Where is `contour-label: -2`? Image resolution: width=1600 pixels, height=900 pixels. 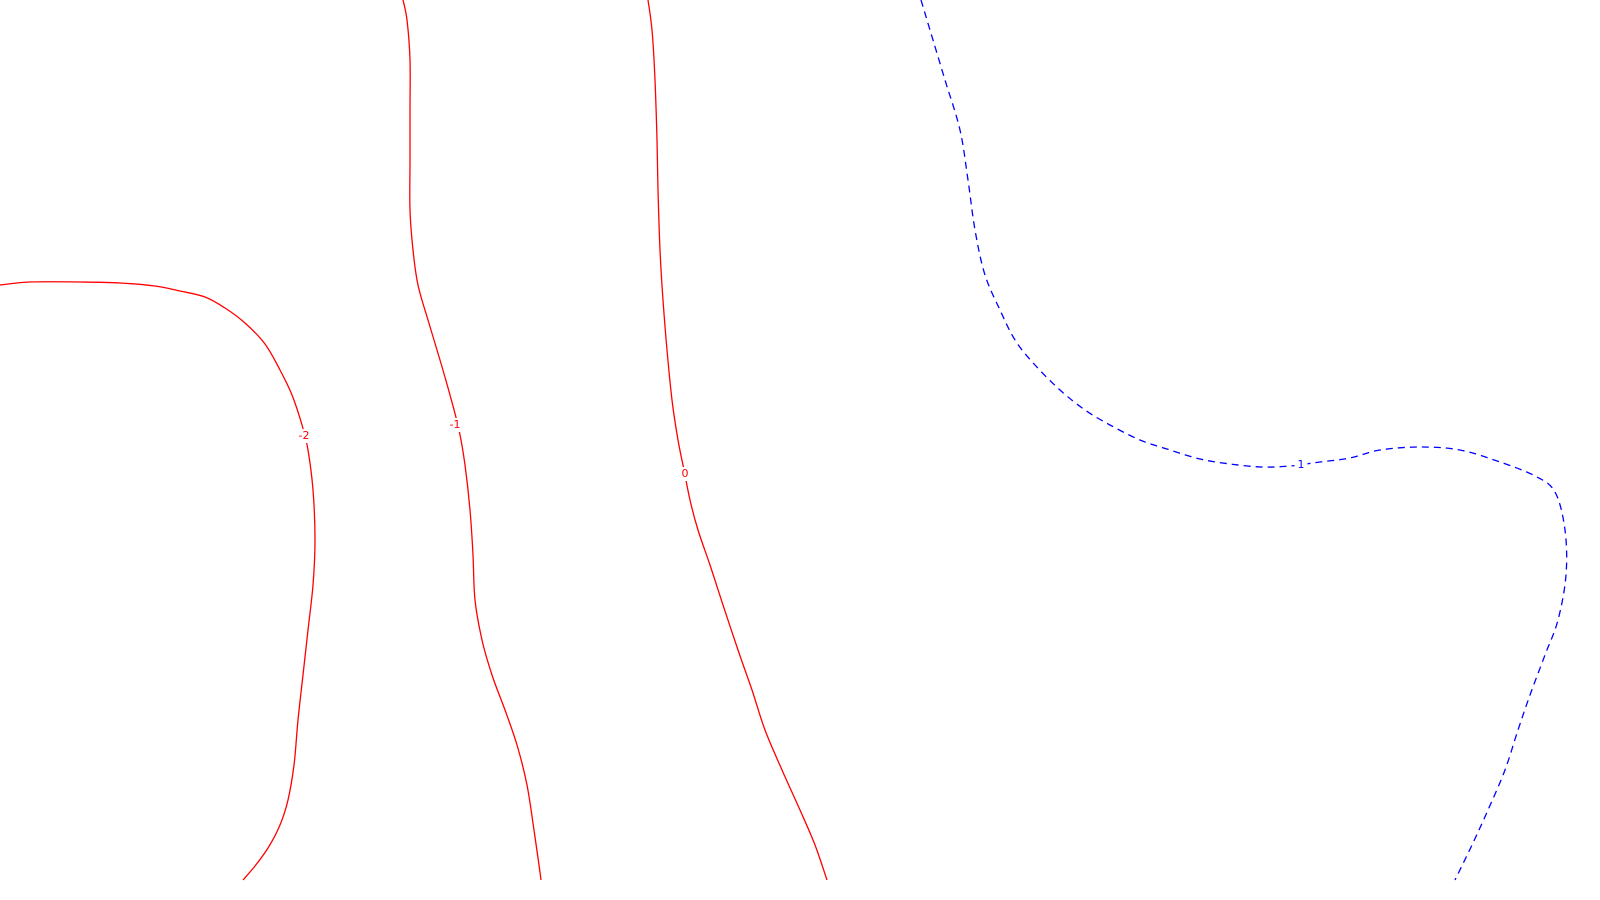 contour-label: -2 is located at coordinates (304, 435).